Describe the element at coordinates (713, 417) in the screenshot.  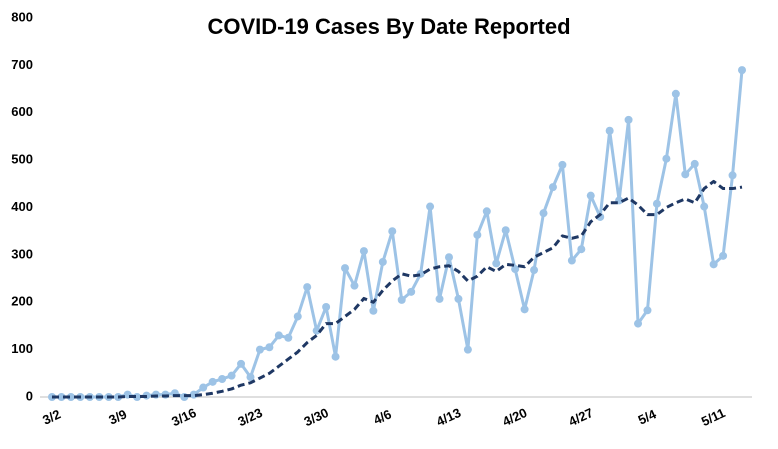
I see `x-tick-label: 5/11` at that location.